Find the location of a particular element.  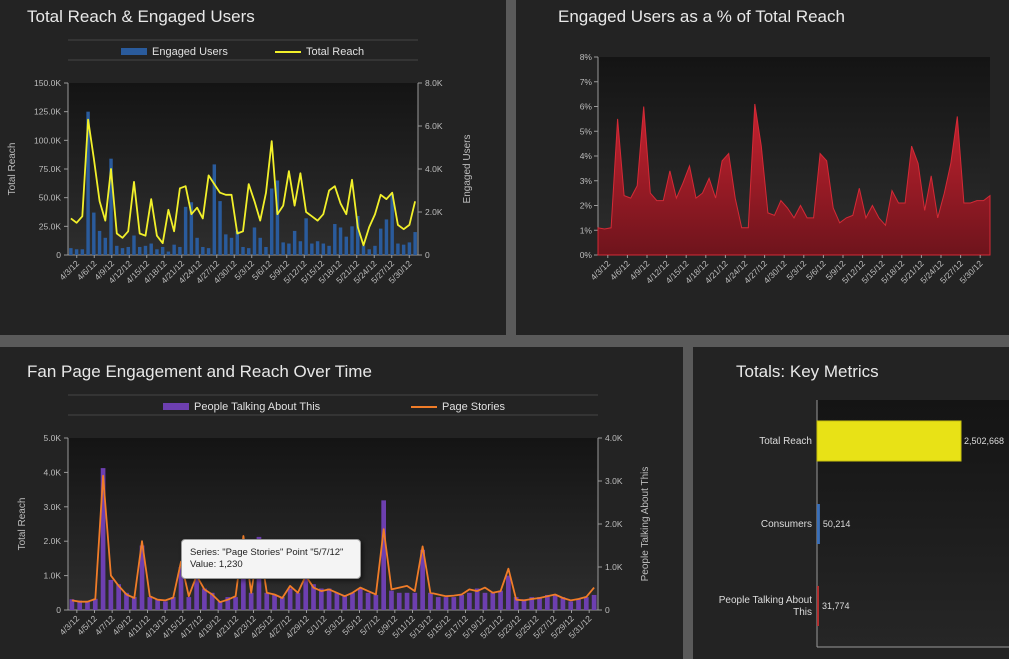

y2-tick-label: 2.0K is located at coordinates (434, 212).